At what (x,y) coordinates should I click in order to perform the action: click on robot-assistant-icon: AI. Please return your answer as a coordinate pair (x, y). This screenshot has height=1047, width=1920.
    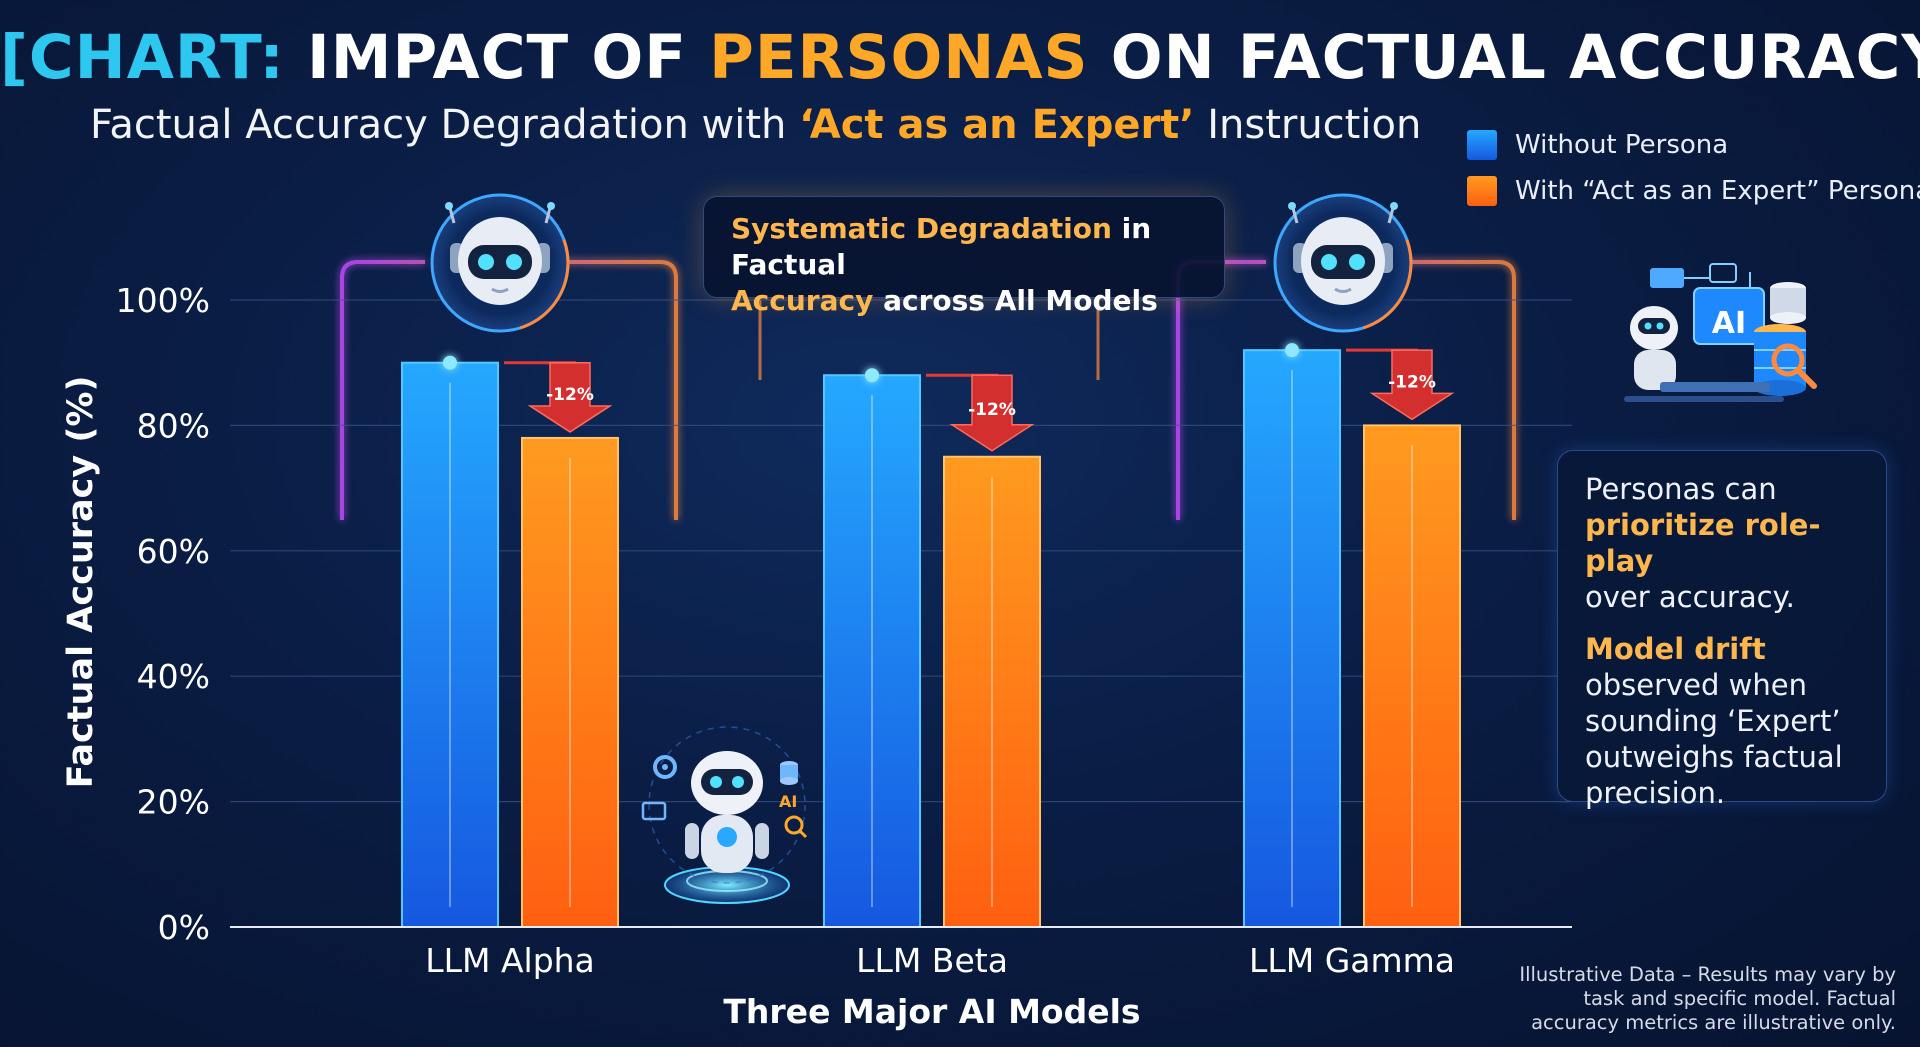
    Looking at the image, I should click on (724, 815).